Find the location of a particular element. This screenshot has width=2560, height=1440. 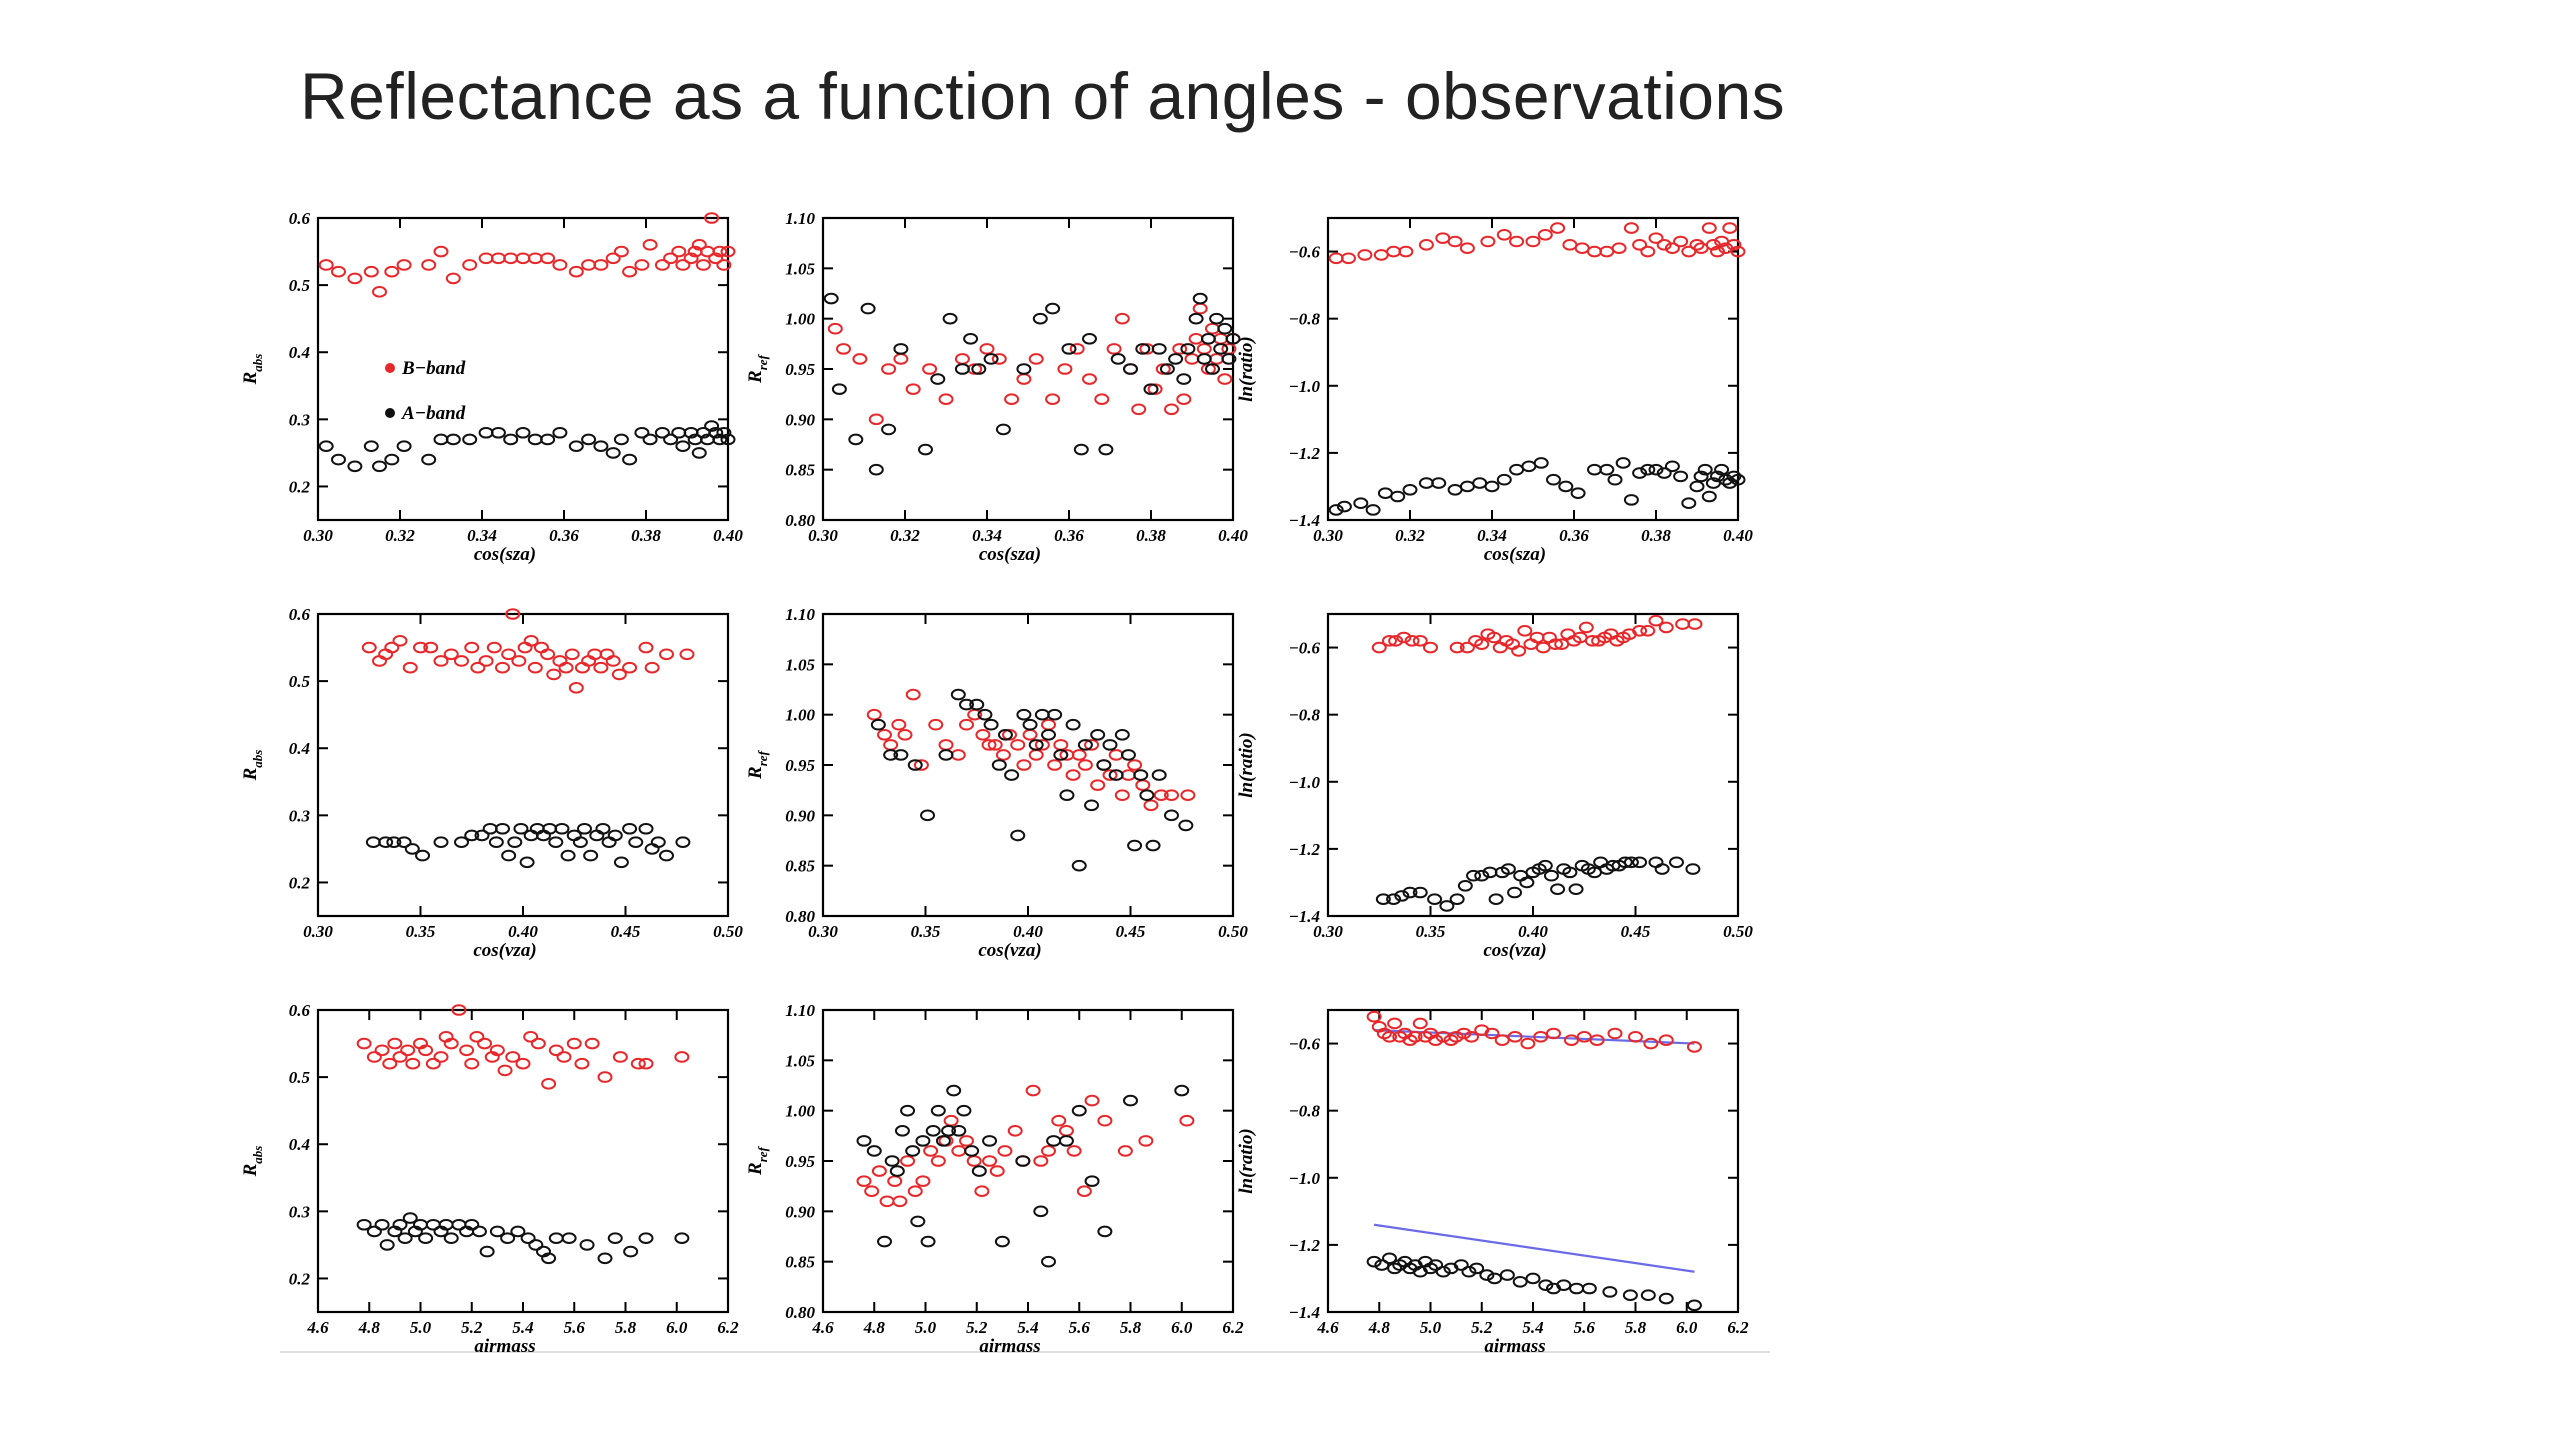

y-tick-label: −1.2 is located at coordinates (1304, 1245).